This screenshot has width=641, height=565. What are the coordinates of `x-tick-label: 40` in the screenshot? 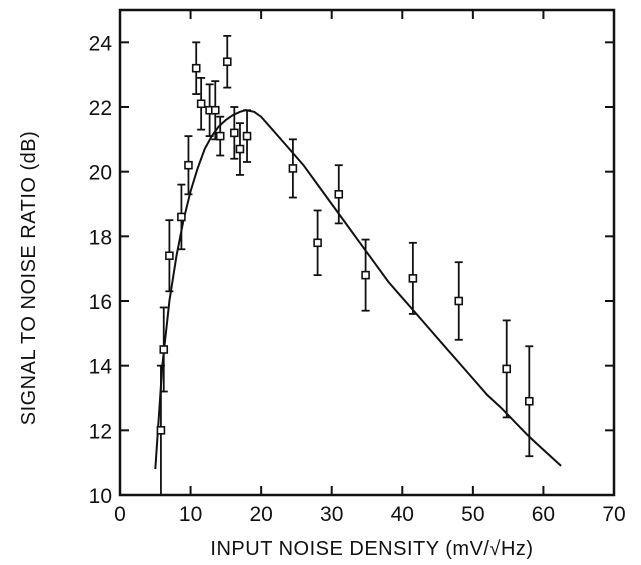 It's located at (402, 514).